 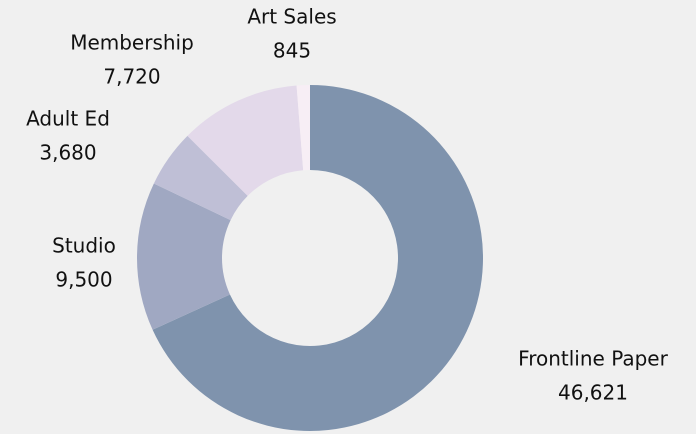 I want to click on slice-value: 3,680, so click(x=67, y=153).